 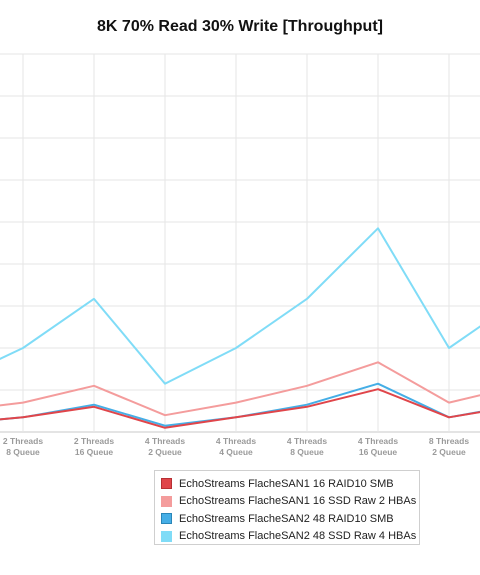 I want to click on legend-item: EchoStreams FlacheSAN1 16 RAID10 SMB, so click(x=290, y=484).